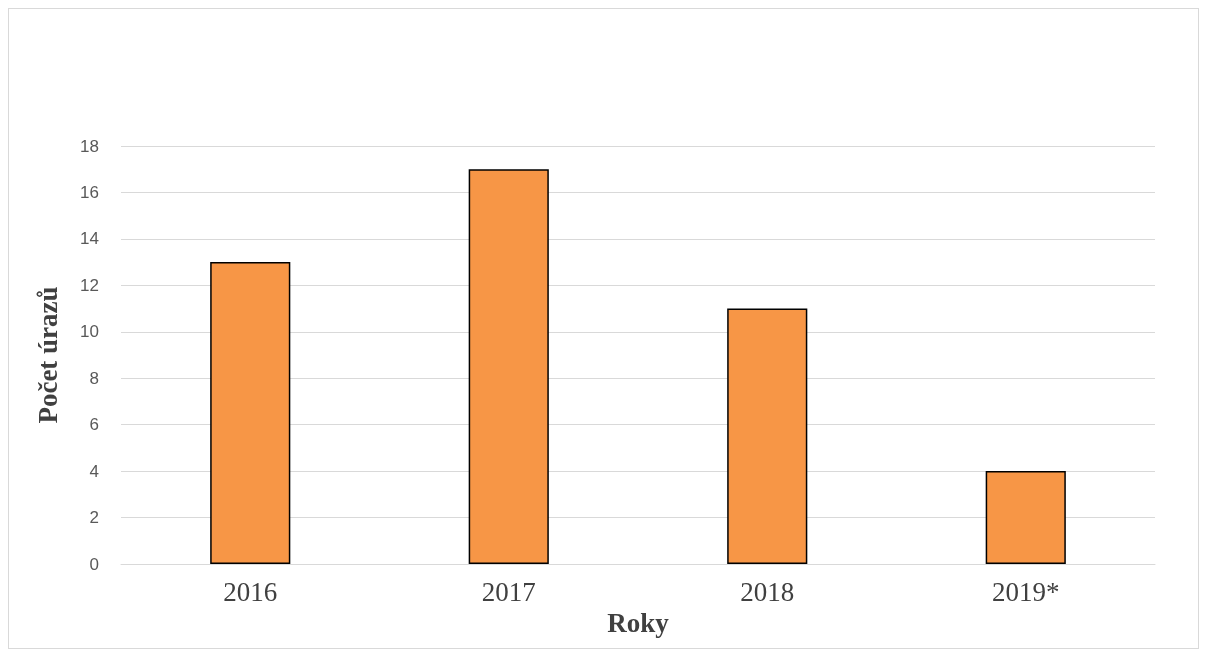 This screenshot has width=1207, height=657. Describe the element at coordinates (89, 285) in the screenshot. I see `y-tick-label: 12` at that location.